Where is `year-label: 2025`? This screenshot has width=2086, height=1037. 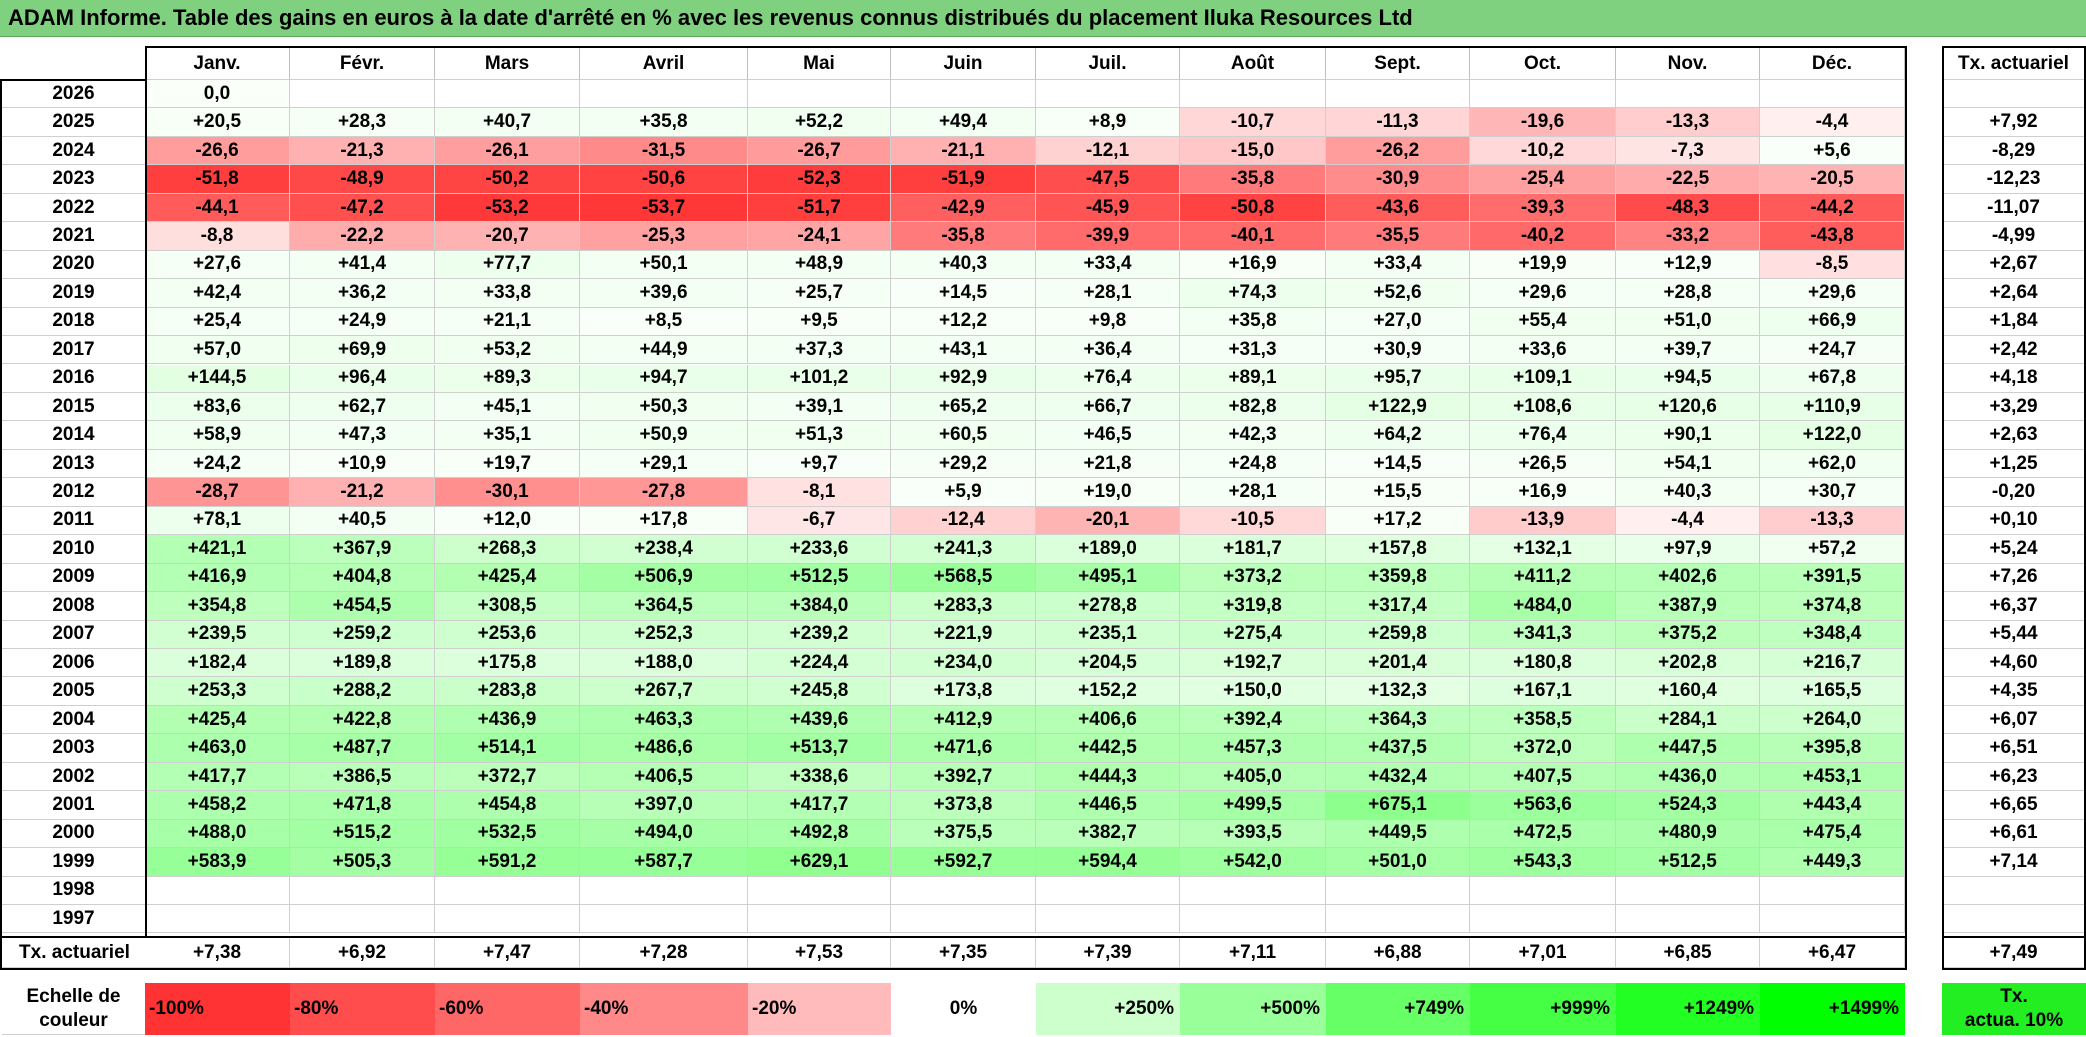
year-label: 2025 is located at coordinates (73, 122).